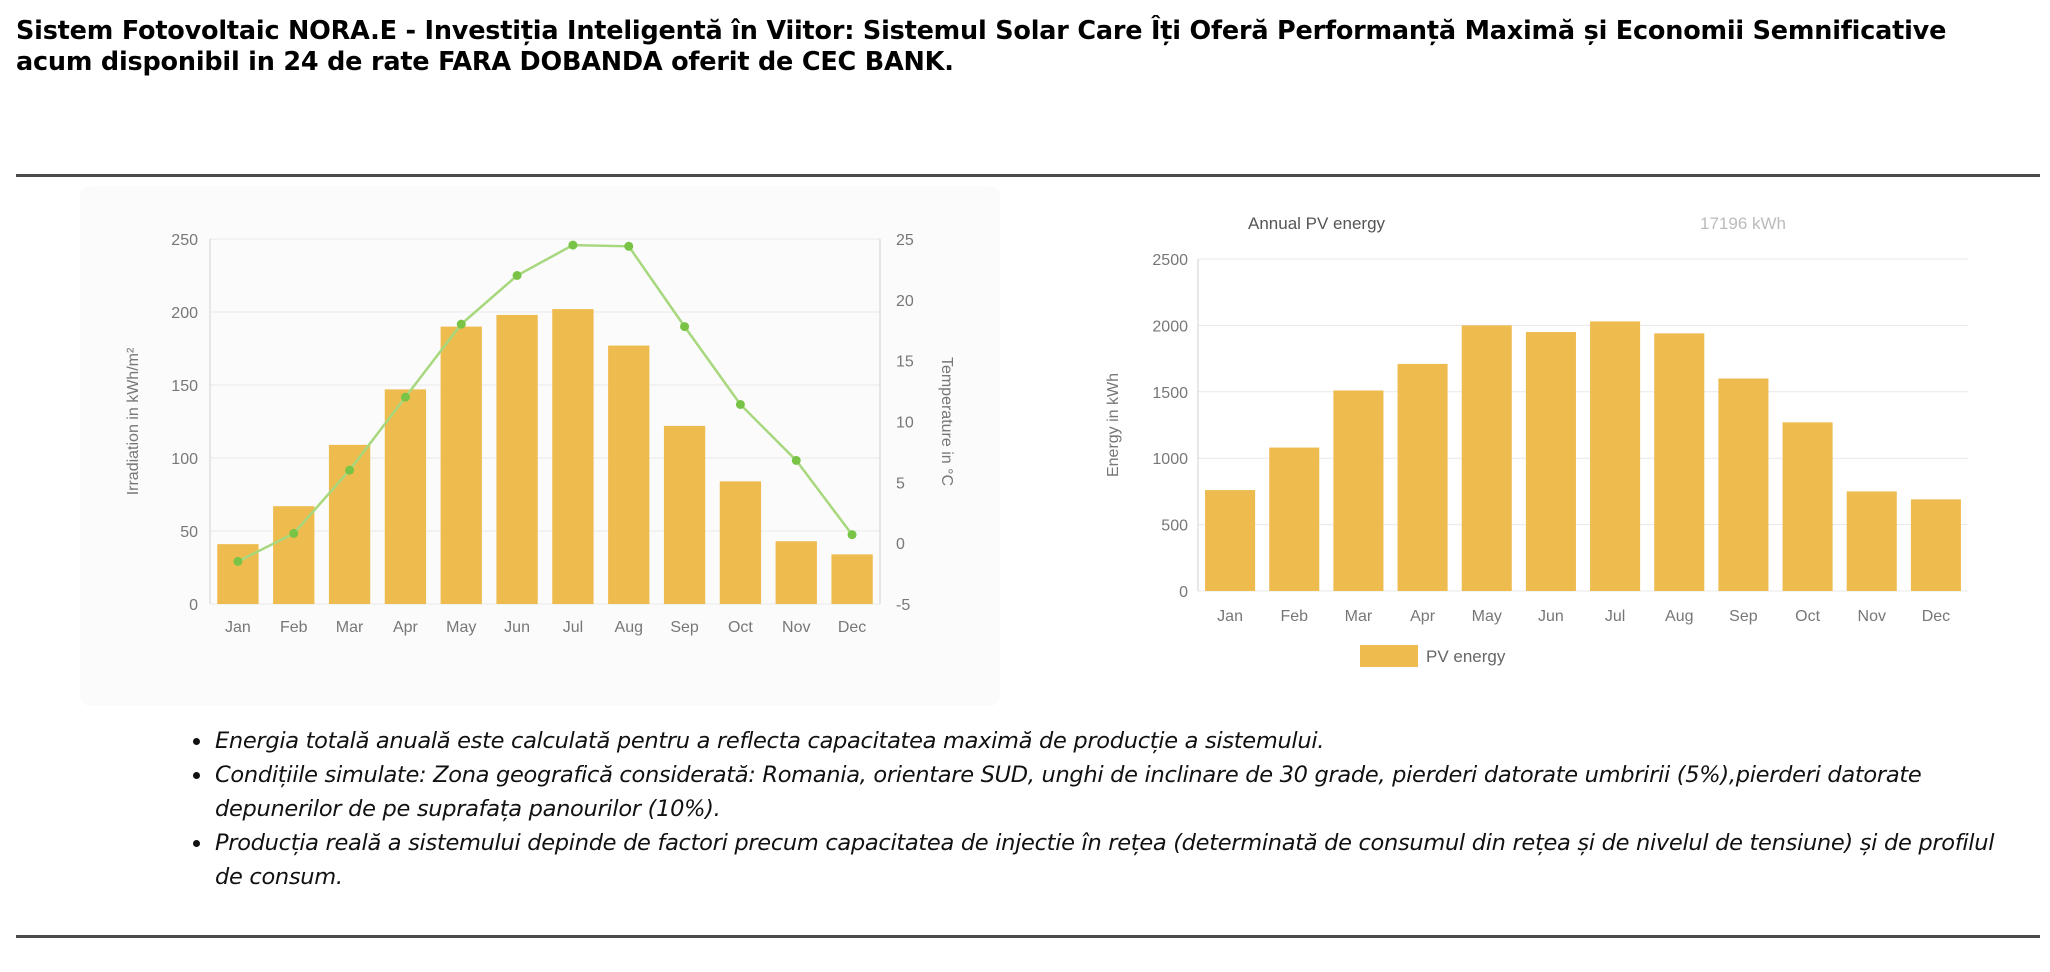  What do you see at coordinates (1174, 526) in the screenshot?
I see `y-tick-label: 500` at bounding box center [1174, 526].